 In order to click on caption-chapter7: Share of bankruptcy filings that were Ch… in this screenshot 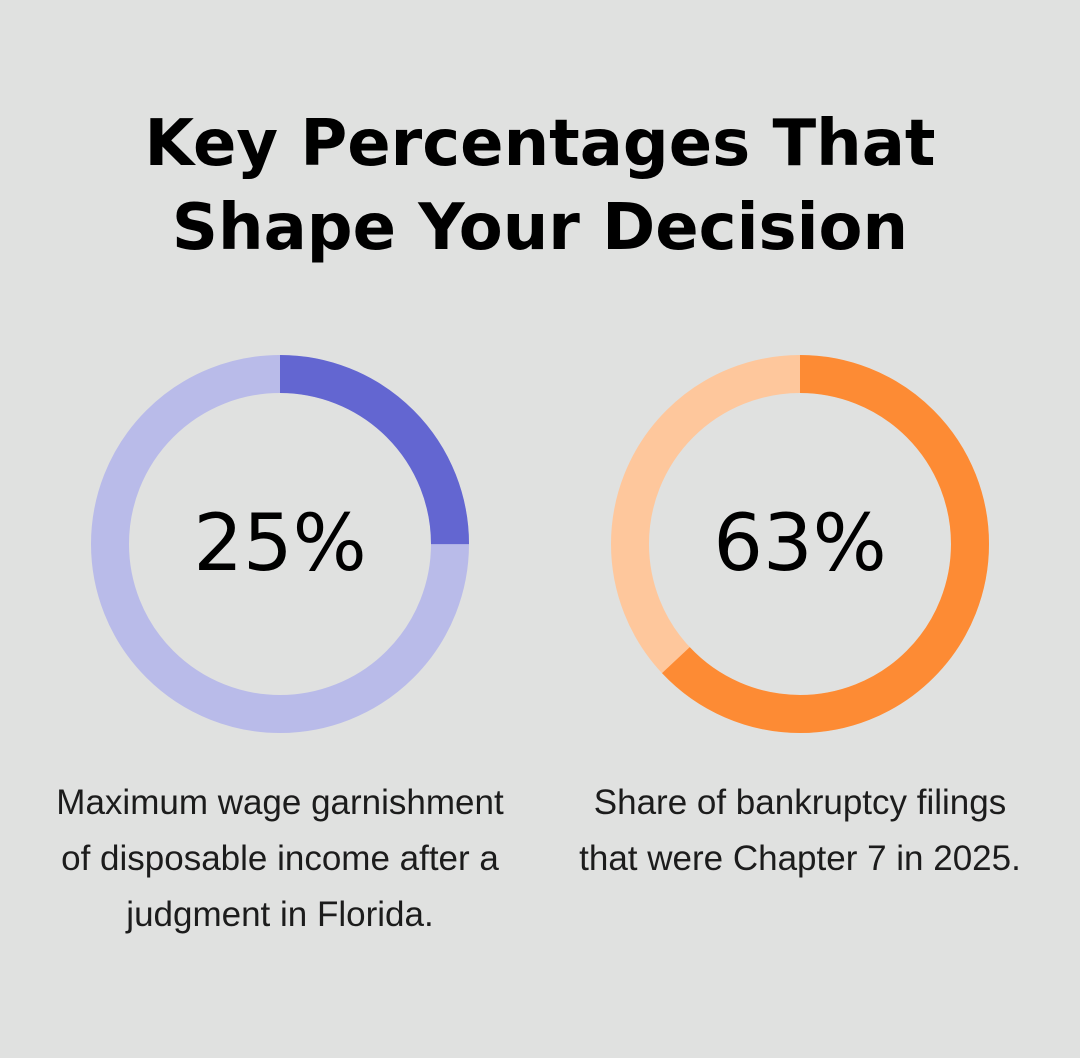, I will do `click(800, 830)`.